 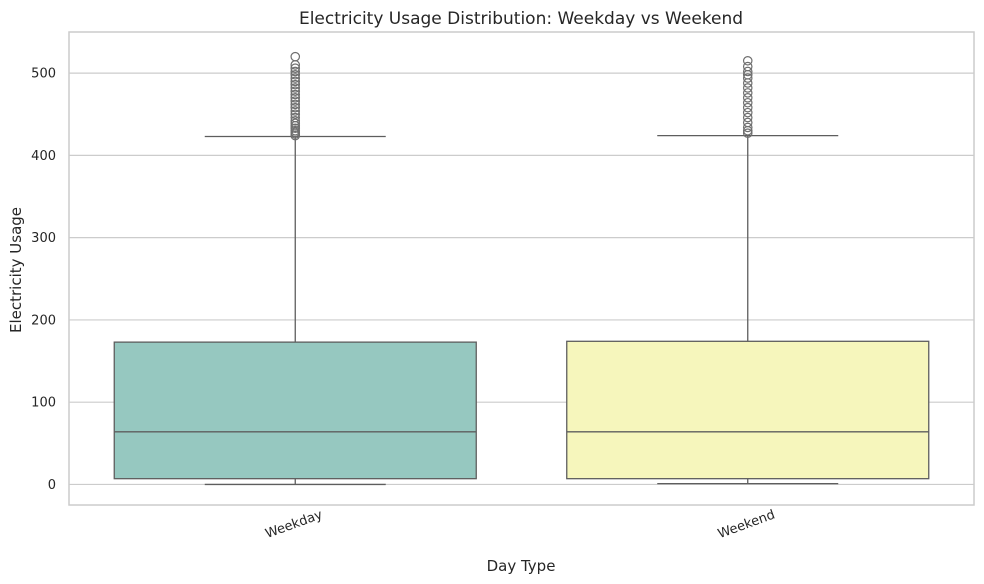 What do you see at coordinates (43, 320) in the screenshot?
I see `y-tick-label: 200` at bounding box center [43, 320].